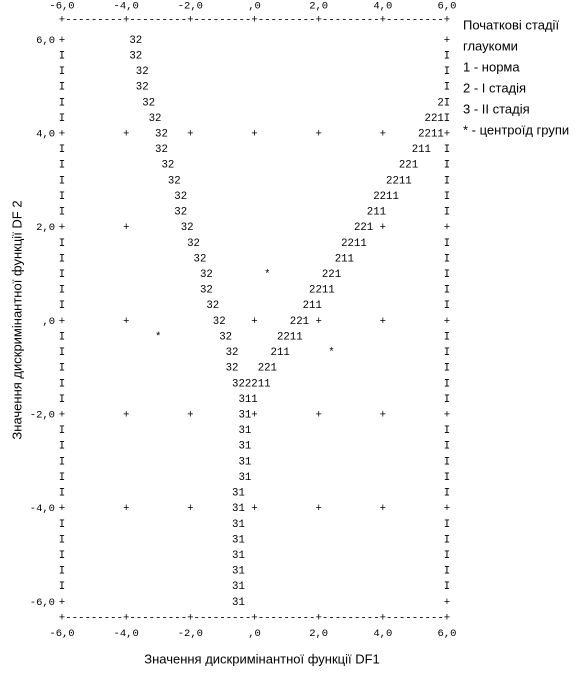 This screenshot has width=584, height=683. I want to click on y-axis-title: Значення дискримінантної функції DF 2, so click(16, 319).